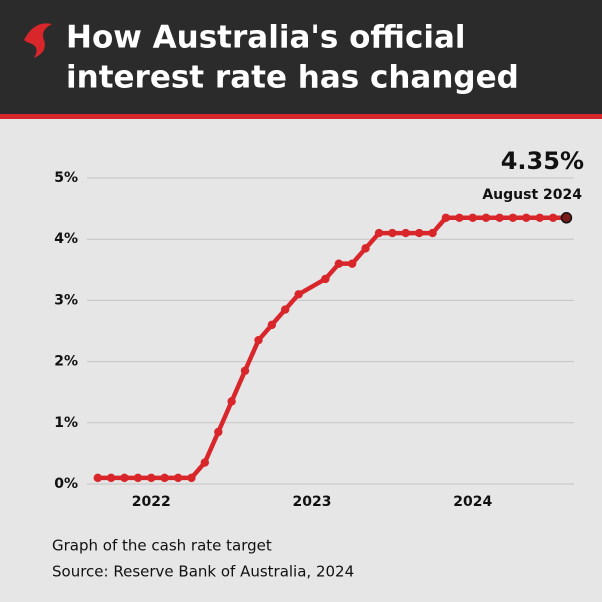  Describe the element at coordinates (66, 178) in the screenshot. I see `y-tick-label: 5%` at that location.